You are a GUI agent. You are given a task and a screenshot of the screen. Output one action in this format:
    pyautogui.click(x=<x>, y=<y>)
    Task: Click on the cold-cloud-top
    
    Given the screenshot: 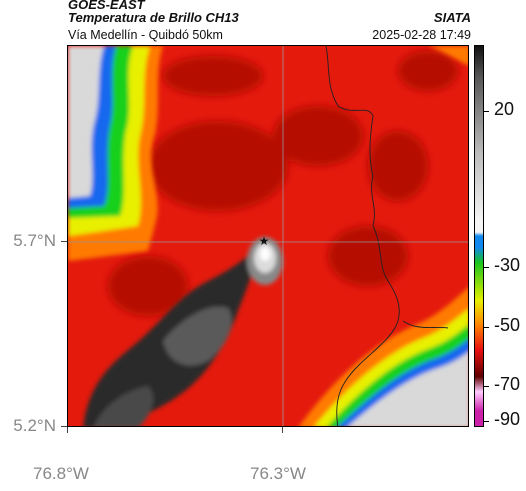 What is the action you would take?
    pyautogui.click(x=183, y=331)
    